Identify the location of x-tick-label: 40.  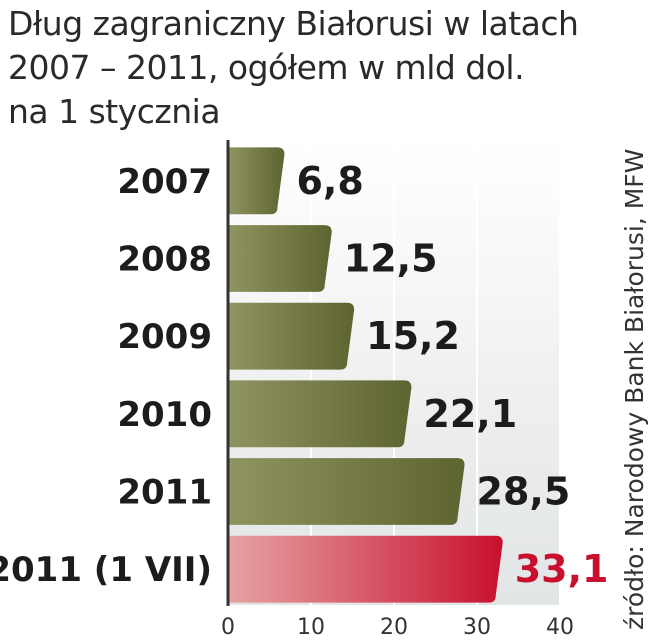
(560, 627).